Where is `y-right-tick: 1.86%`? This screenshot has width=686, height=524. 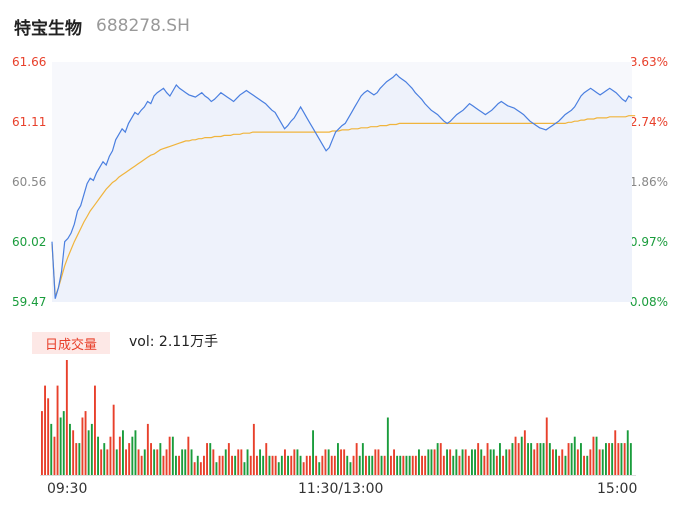
y-right-tick: 1.86% is located at coordinates (648, 182).